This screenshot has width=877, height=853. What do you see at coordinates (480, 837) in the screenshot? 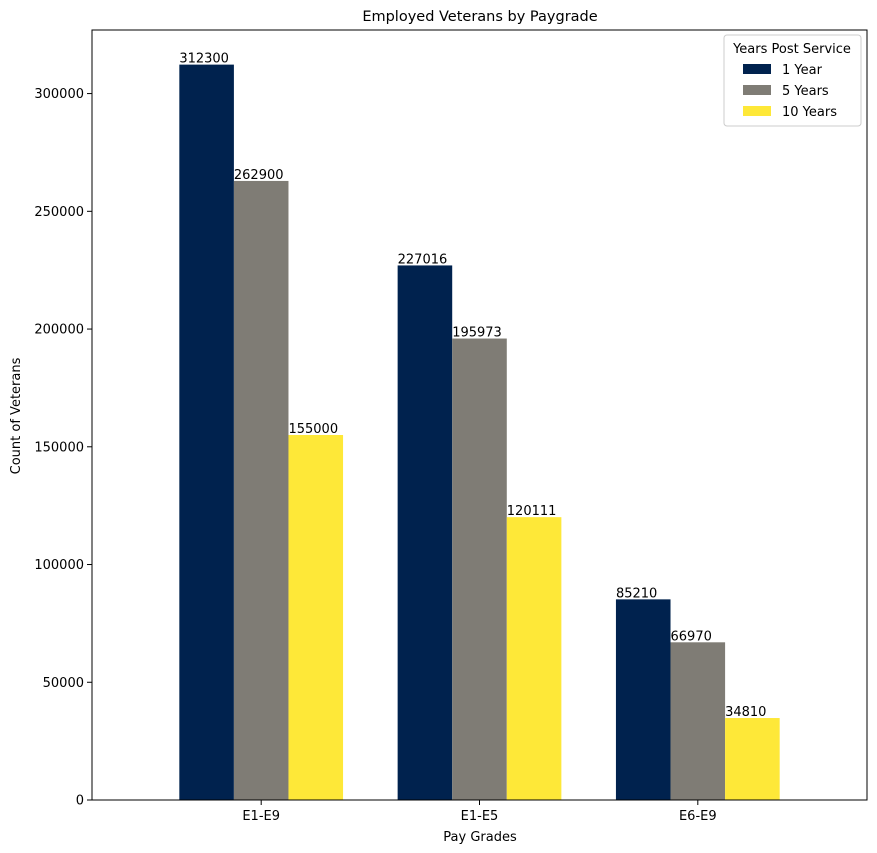
I see `x-axis-label: Pay Grades` at bounding box center [480, 837].